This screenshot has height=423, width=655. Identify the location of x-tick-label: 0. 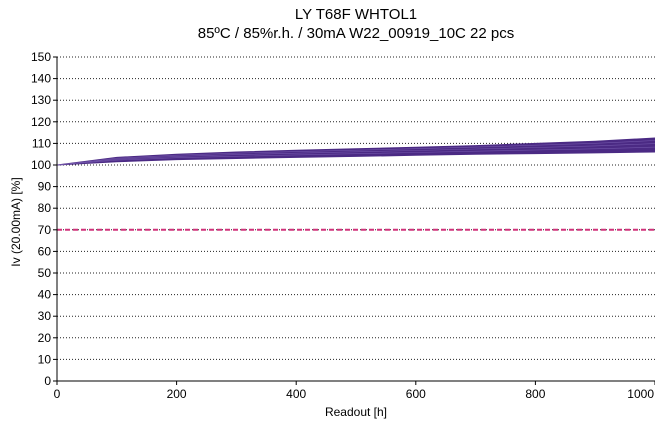
(57, 394).